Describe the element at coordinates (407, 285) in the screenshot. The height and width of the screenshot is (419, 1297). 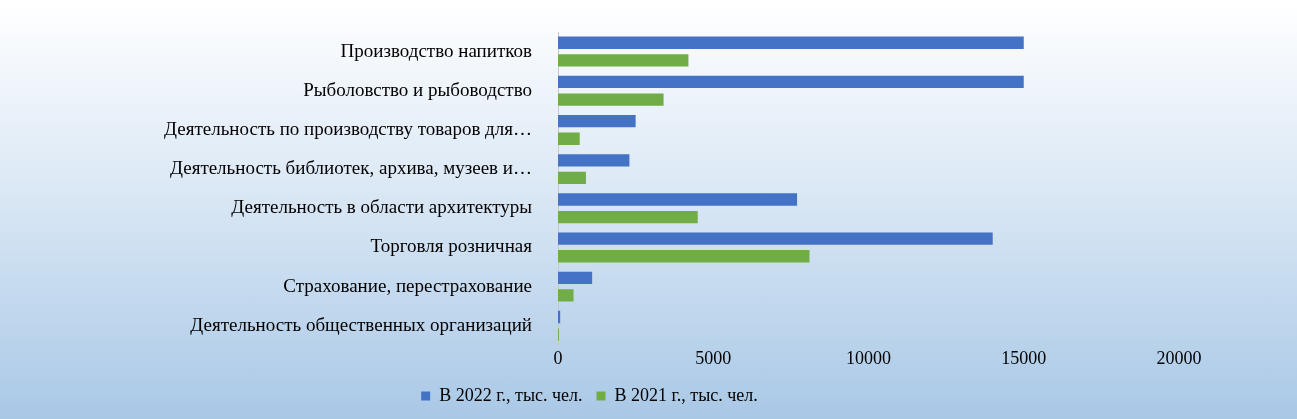
I see `y-tick-label: Страхование, перестрахование` at that location.